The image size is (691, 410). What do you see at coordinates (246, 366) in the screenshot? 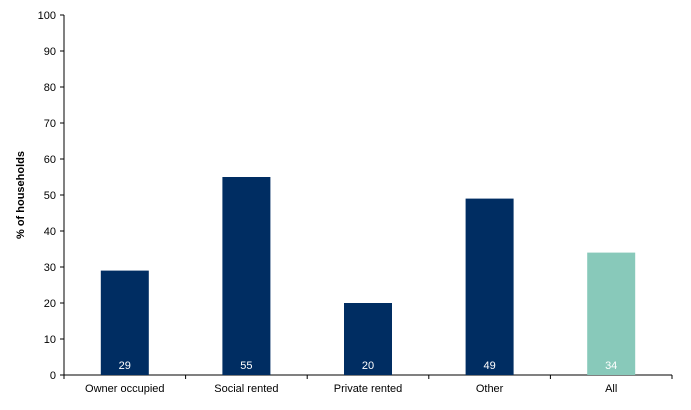
I see `bar-data-label: 55` at bounding box center [246, 366].